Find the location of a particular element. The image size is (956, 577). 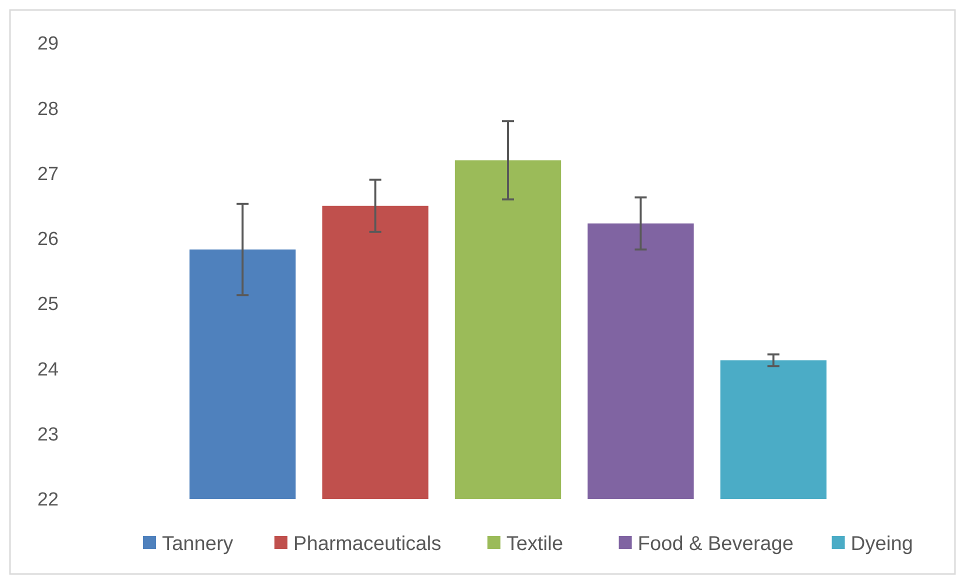

y-tick-label: 29 is located at coordinates (48, 44).